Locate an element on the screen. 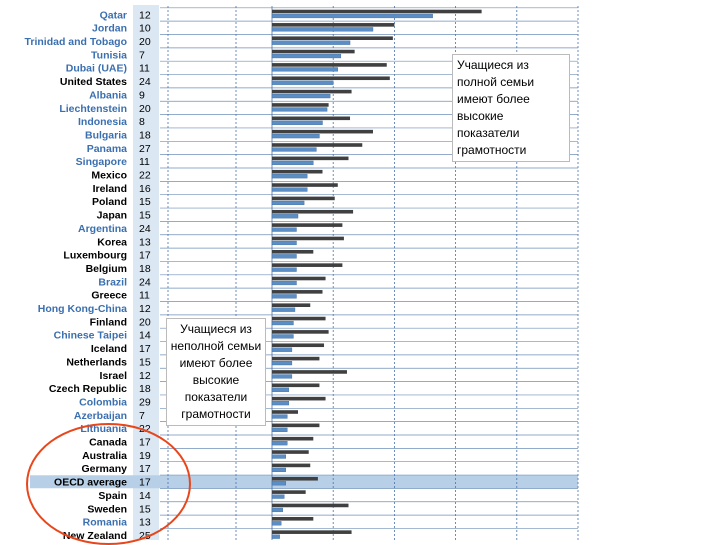 The width and height of the screenshot is (720, 545). country-label: Dubai (UAE) is located at coordinates (96, 69).